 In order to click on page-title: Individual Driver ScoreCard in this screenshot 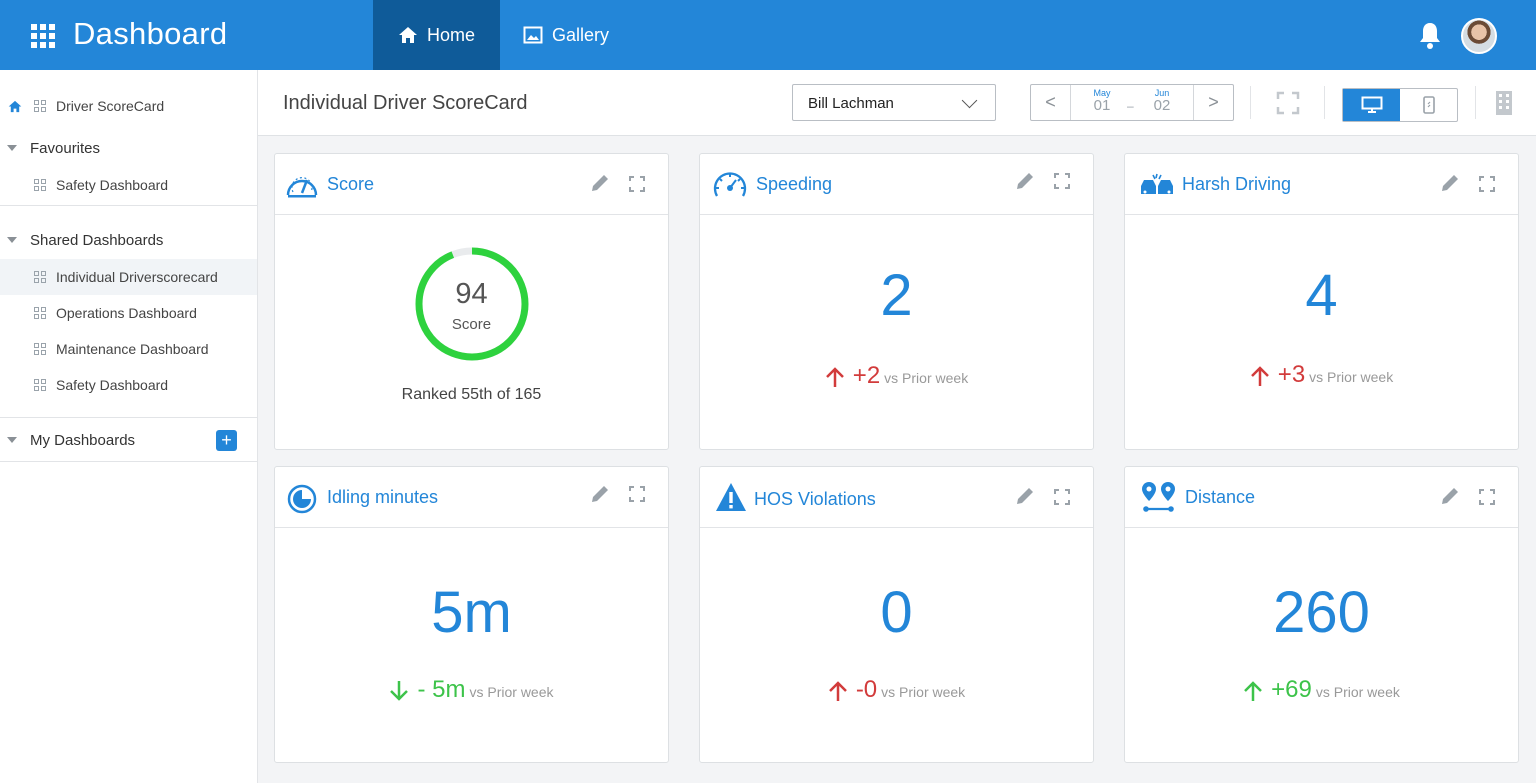, I will do `click(405, 103)`.